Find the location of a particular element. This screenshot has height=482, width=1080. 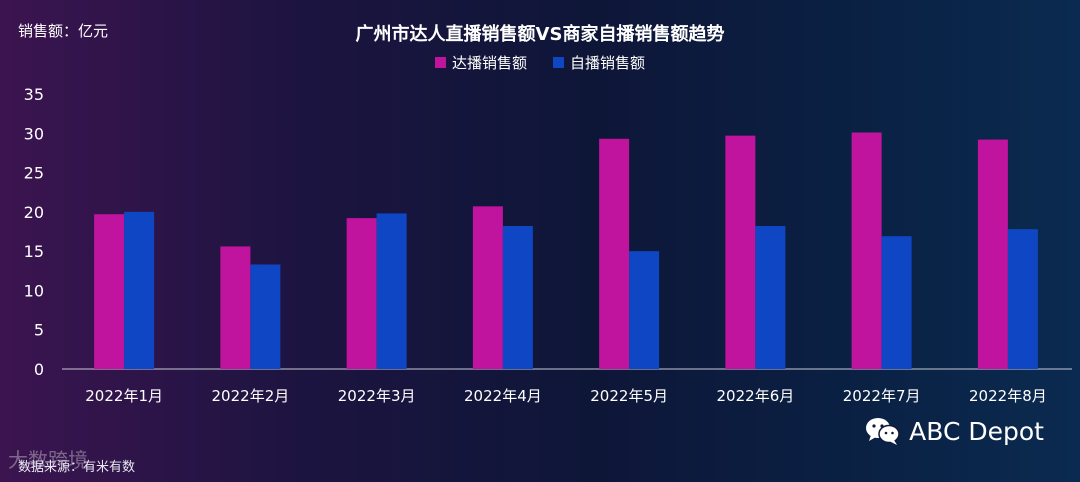

y-tick-label: 30 is located at coordinates (34, 133).